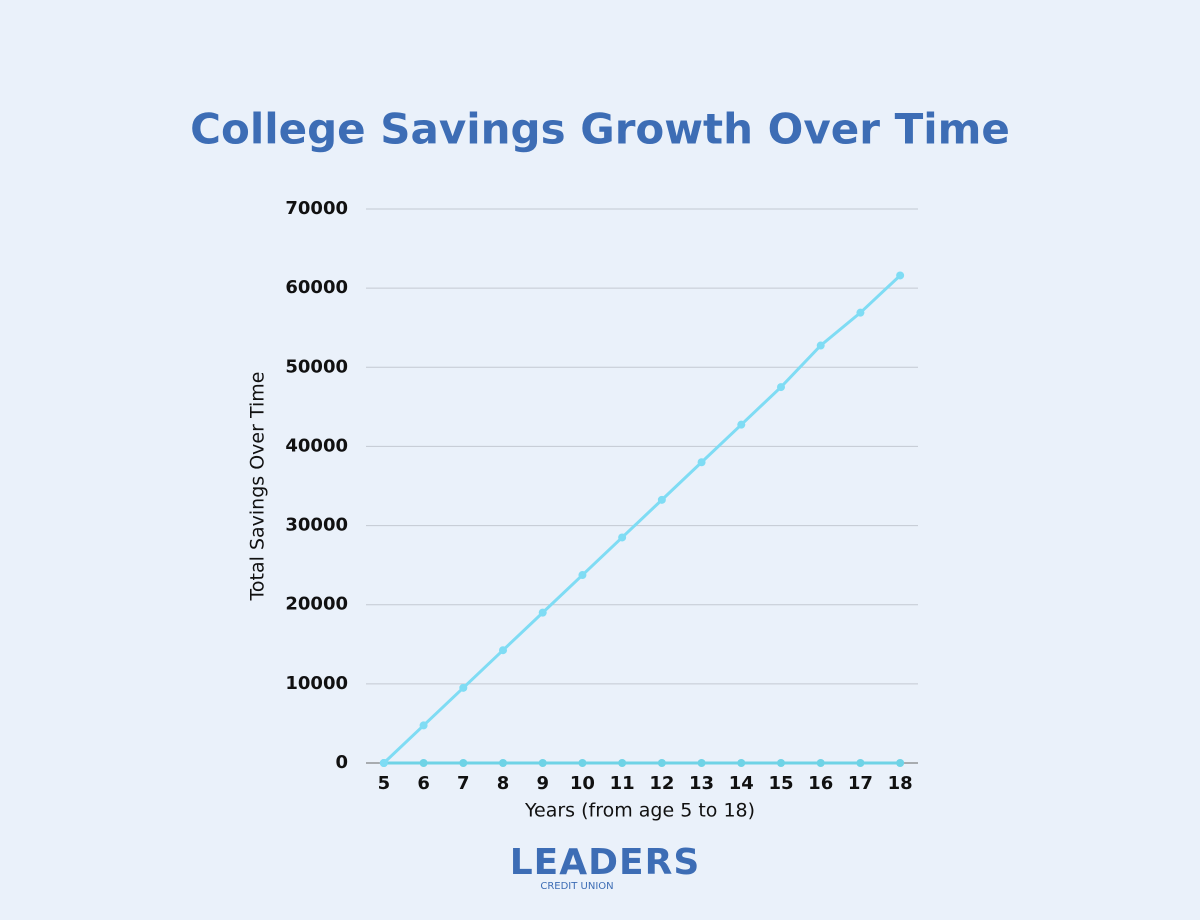  I want to click on x-tick-label: 6, so click(423, 783).